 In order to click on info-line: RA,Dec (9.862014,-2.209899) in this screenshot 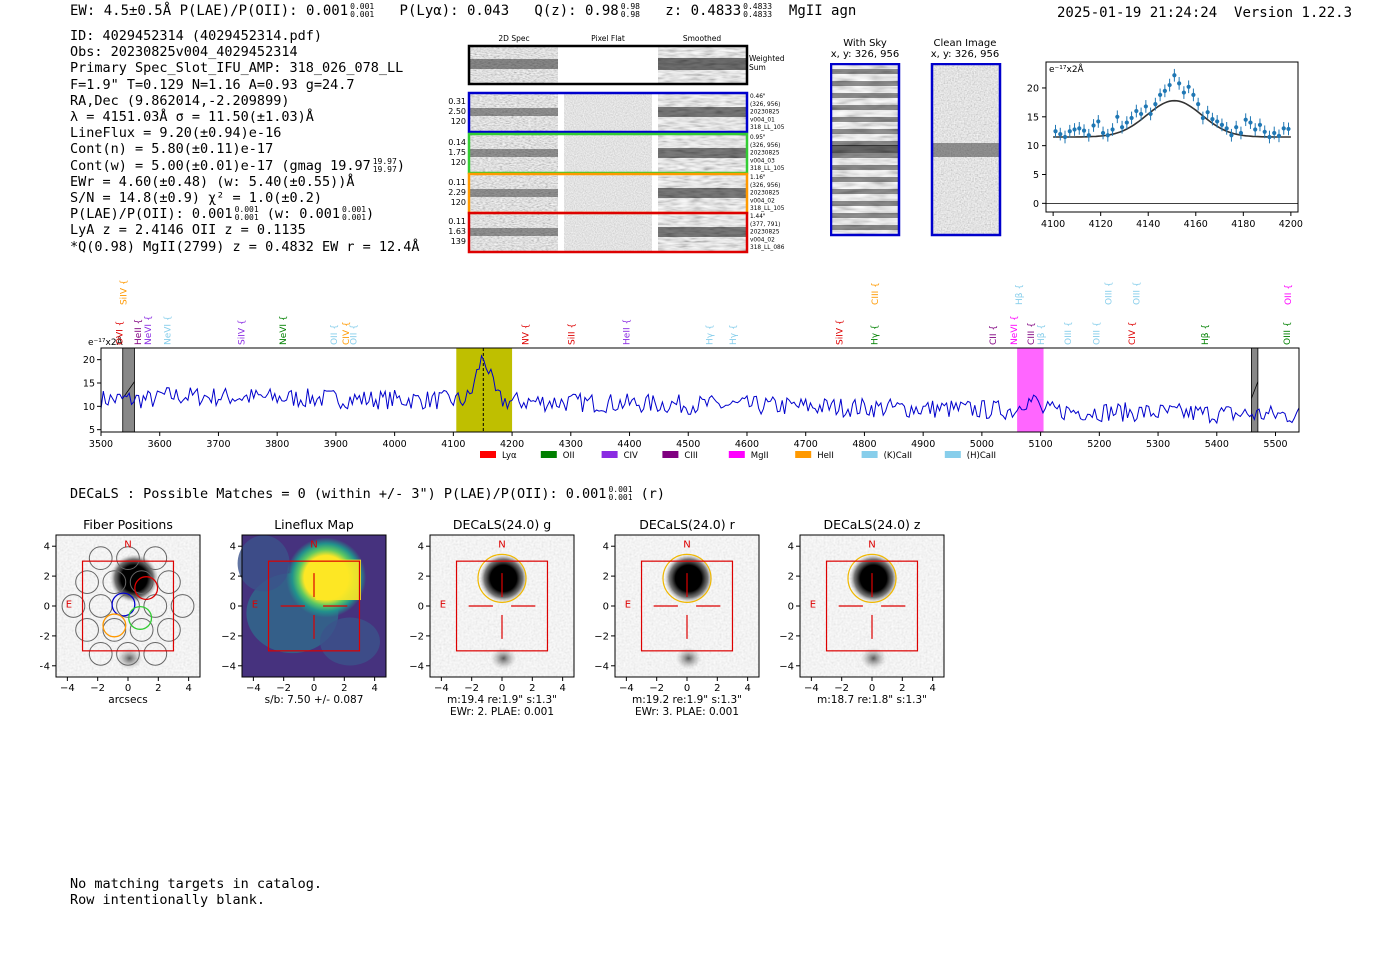, I will do `click(180, 100)`.